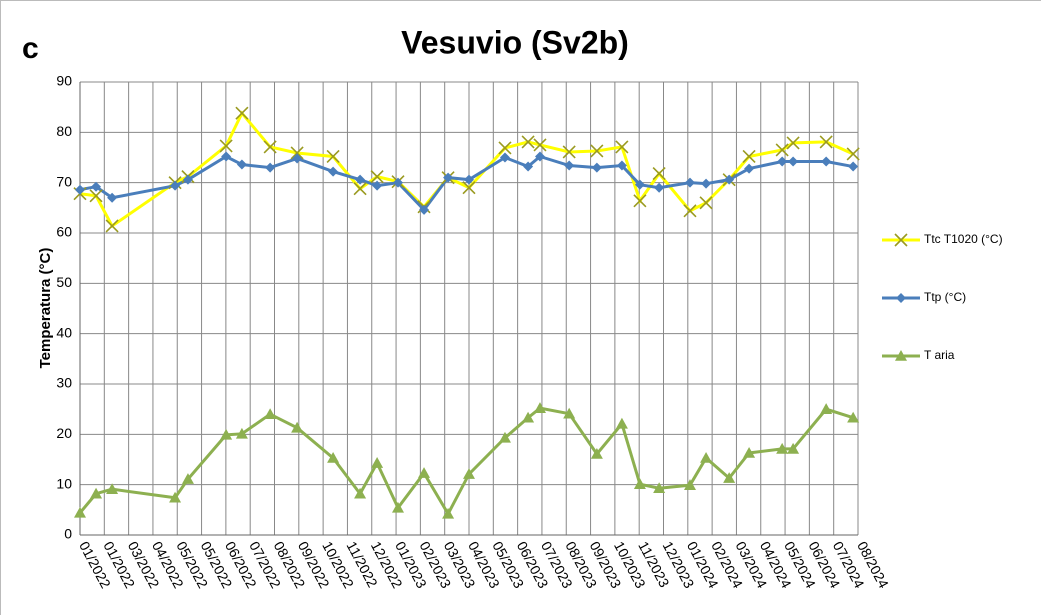  I want to click on y-tick-label: 10, so click(64, 483).